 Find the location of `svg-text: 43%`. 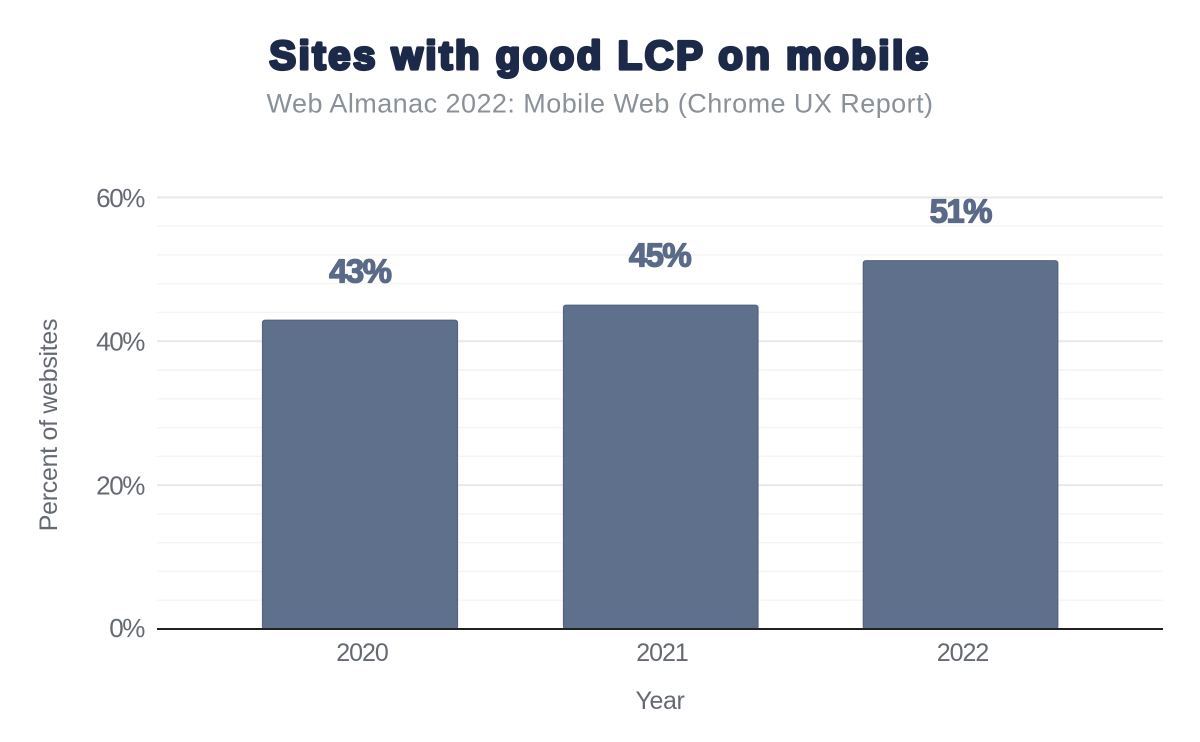

svg-text: 43% is located at coordinates (360, 270).